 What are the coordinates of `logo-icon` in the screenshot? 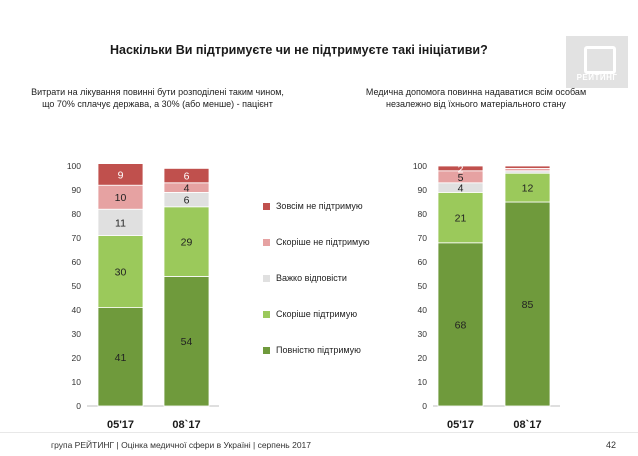 It's located at (600, 60).